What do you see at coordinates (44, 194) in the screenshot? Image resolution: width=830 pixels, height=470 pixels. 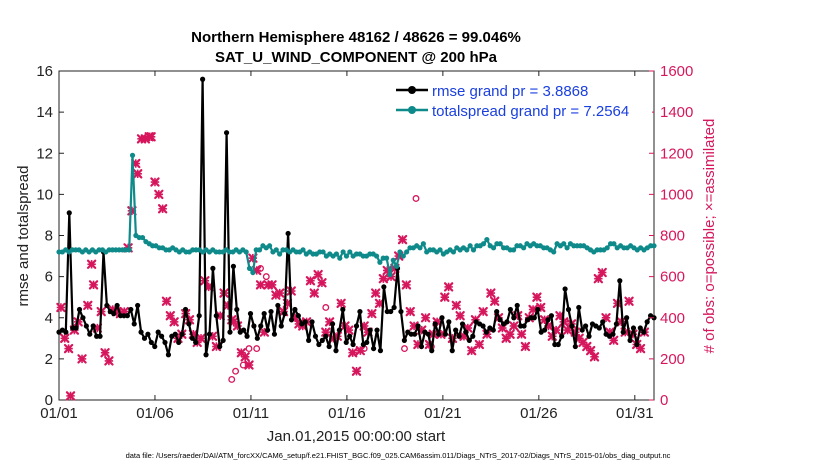 I see `y-tick-label: 10` at bounding box center [44, 194].